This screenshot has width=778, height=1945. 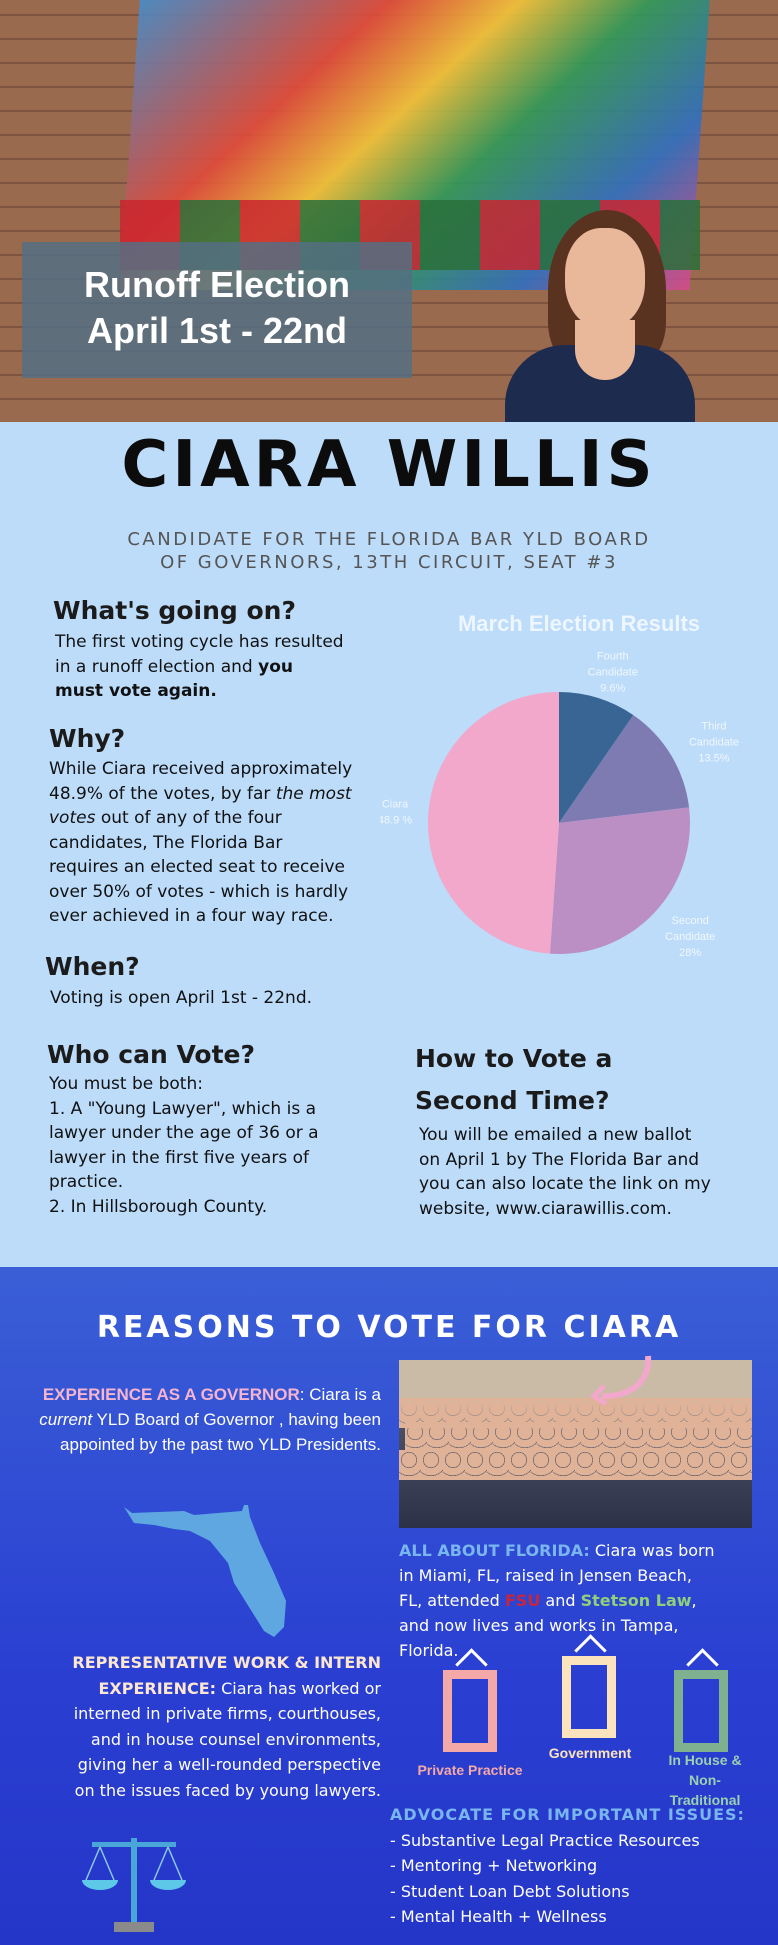 What do you see at coordinates (66, 1419) in the screenshot?
I see `em-text: current` at bounding box center [66, 1419].